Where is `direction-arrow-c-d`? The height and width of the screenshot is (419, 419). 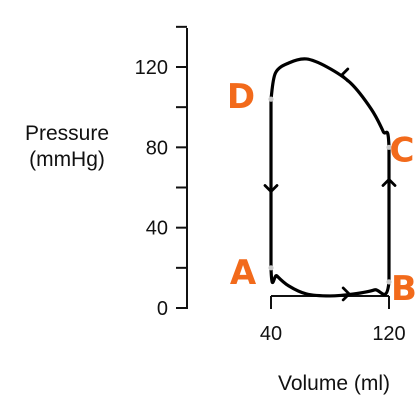
direction-arrow-c-d is located at coordinates (345, 75).